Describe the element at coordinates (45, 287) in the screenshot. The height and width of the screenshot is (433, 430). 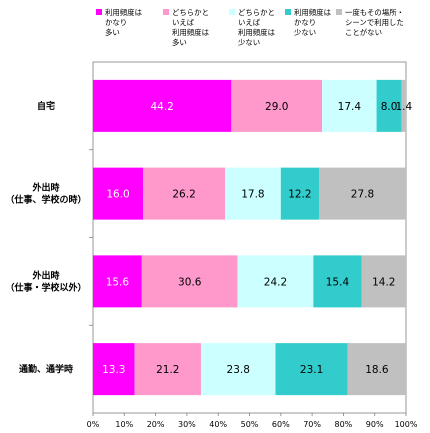
I see `category-label-2-1: （仕事・学校以外）` at that location.